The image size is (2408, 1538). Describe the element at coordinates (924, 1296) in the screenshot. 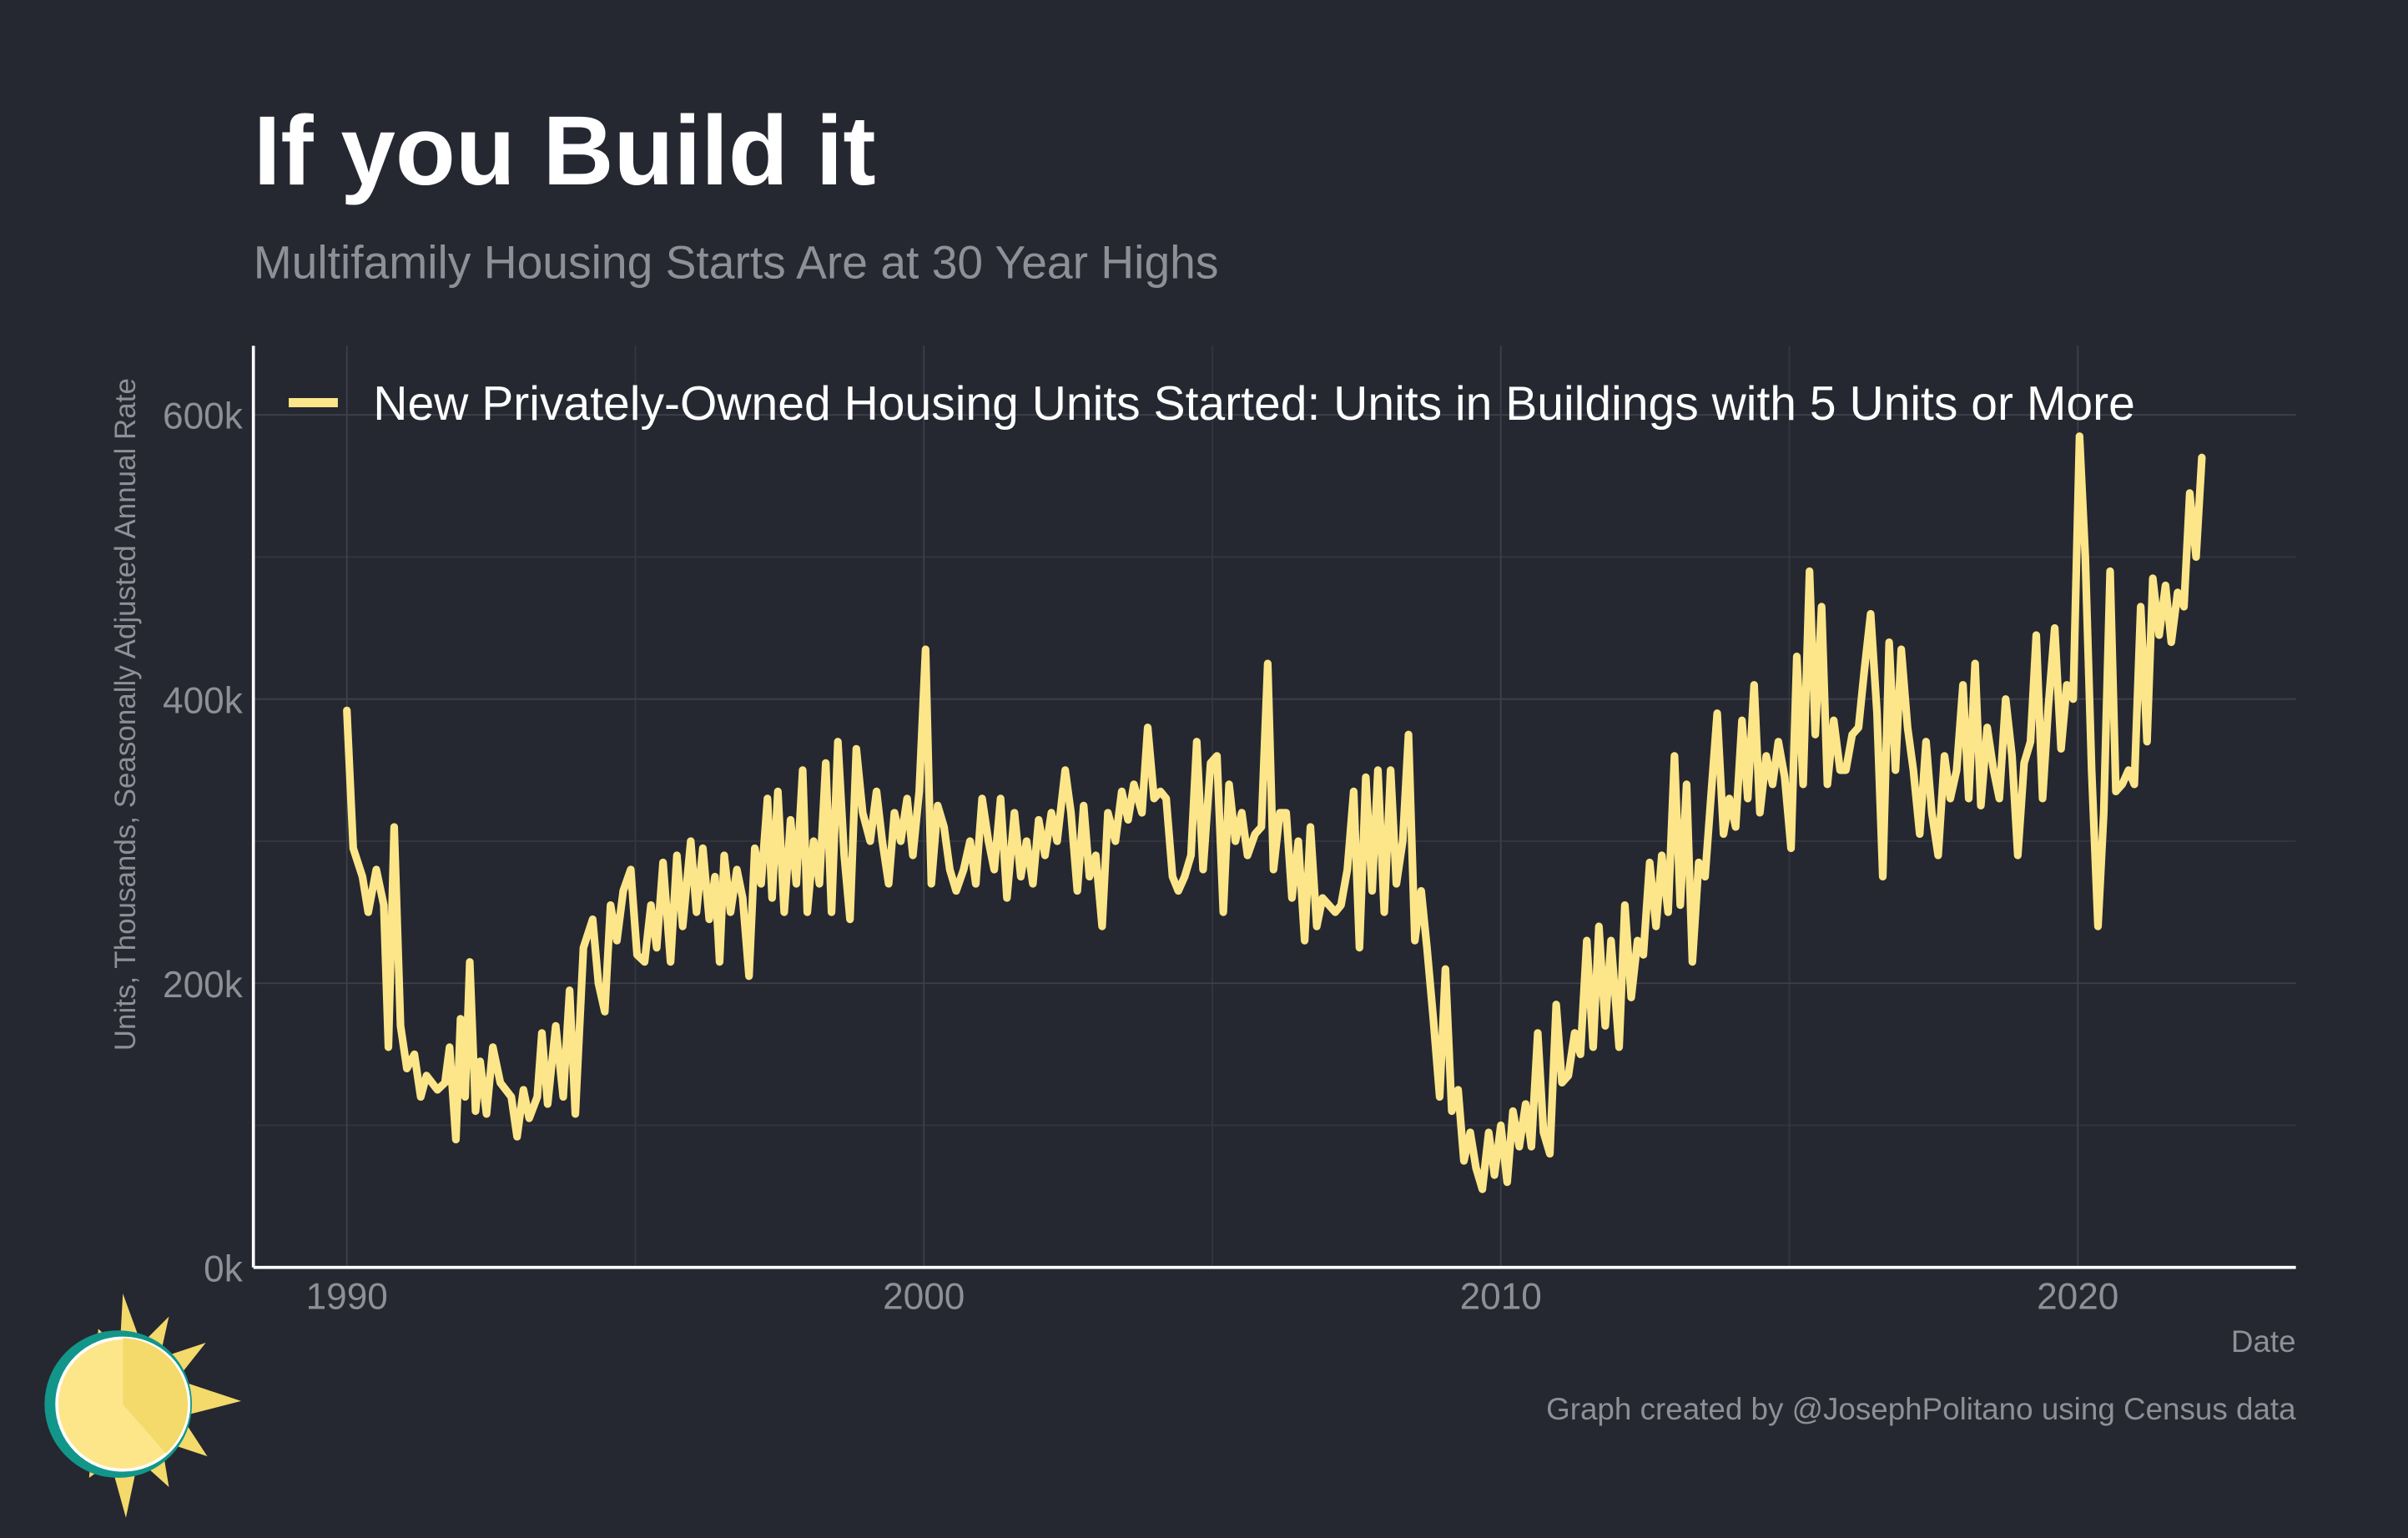

I see `x-tick-label: 2000` at that location.